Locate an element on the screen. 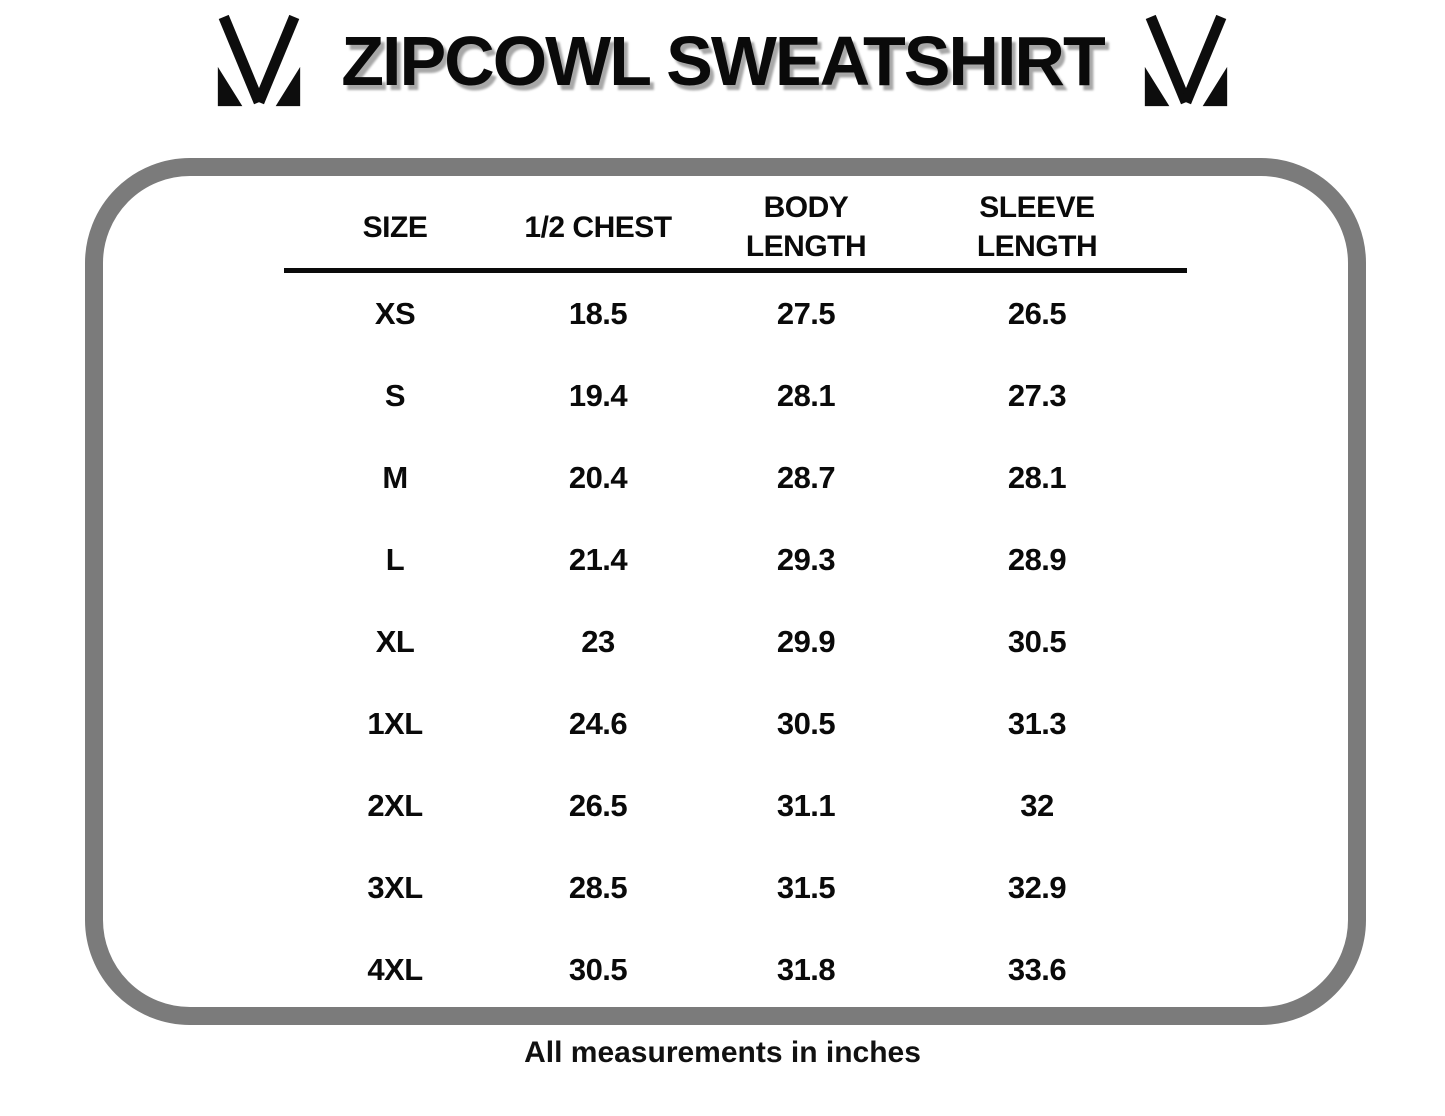 The height and width of the screenshot is (1116, 1445). sleeve-length-cell: 26.5 is located at coordinates (1037, 313).